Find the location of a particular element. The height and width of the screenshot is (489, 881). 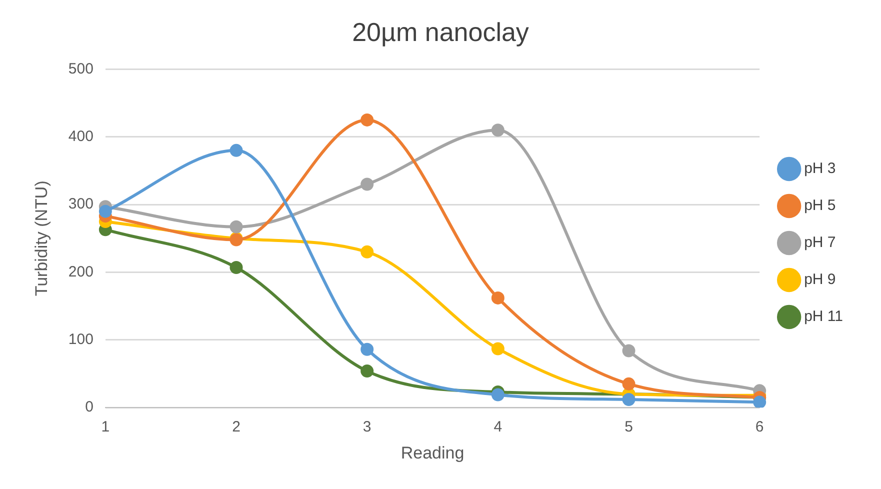

x-tick-label: 4 is located at coordinates (498, 427).